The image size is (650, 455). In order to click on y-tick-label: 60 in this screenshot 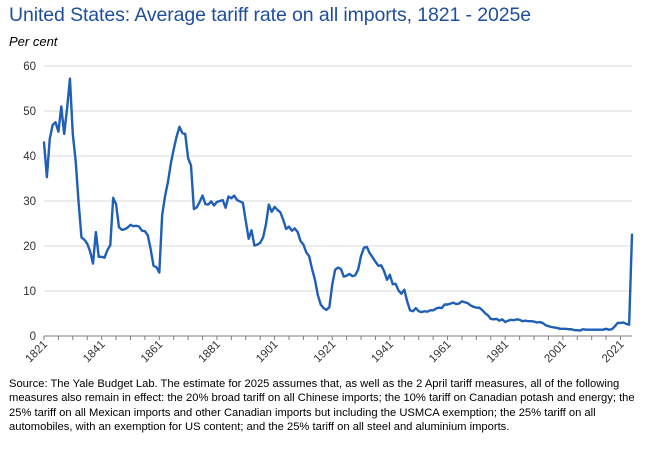, I will do `click(29, 67)`.